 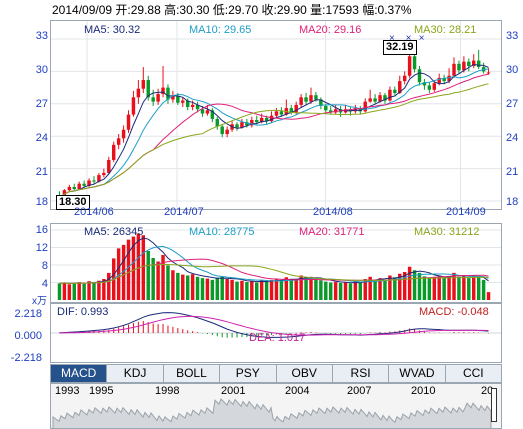 I want to click on tab-kdj: KDJ, so click(x=135, y=373).